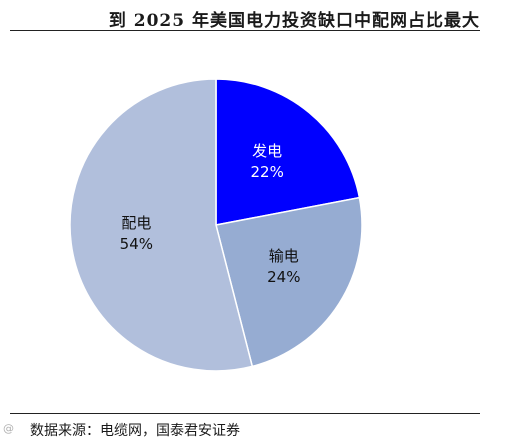 The image size is (518, 443). Describe the element at coordinates (245, 413) in the screenshot. I see `footer-rule` at that location.